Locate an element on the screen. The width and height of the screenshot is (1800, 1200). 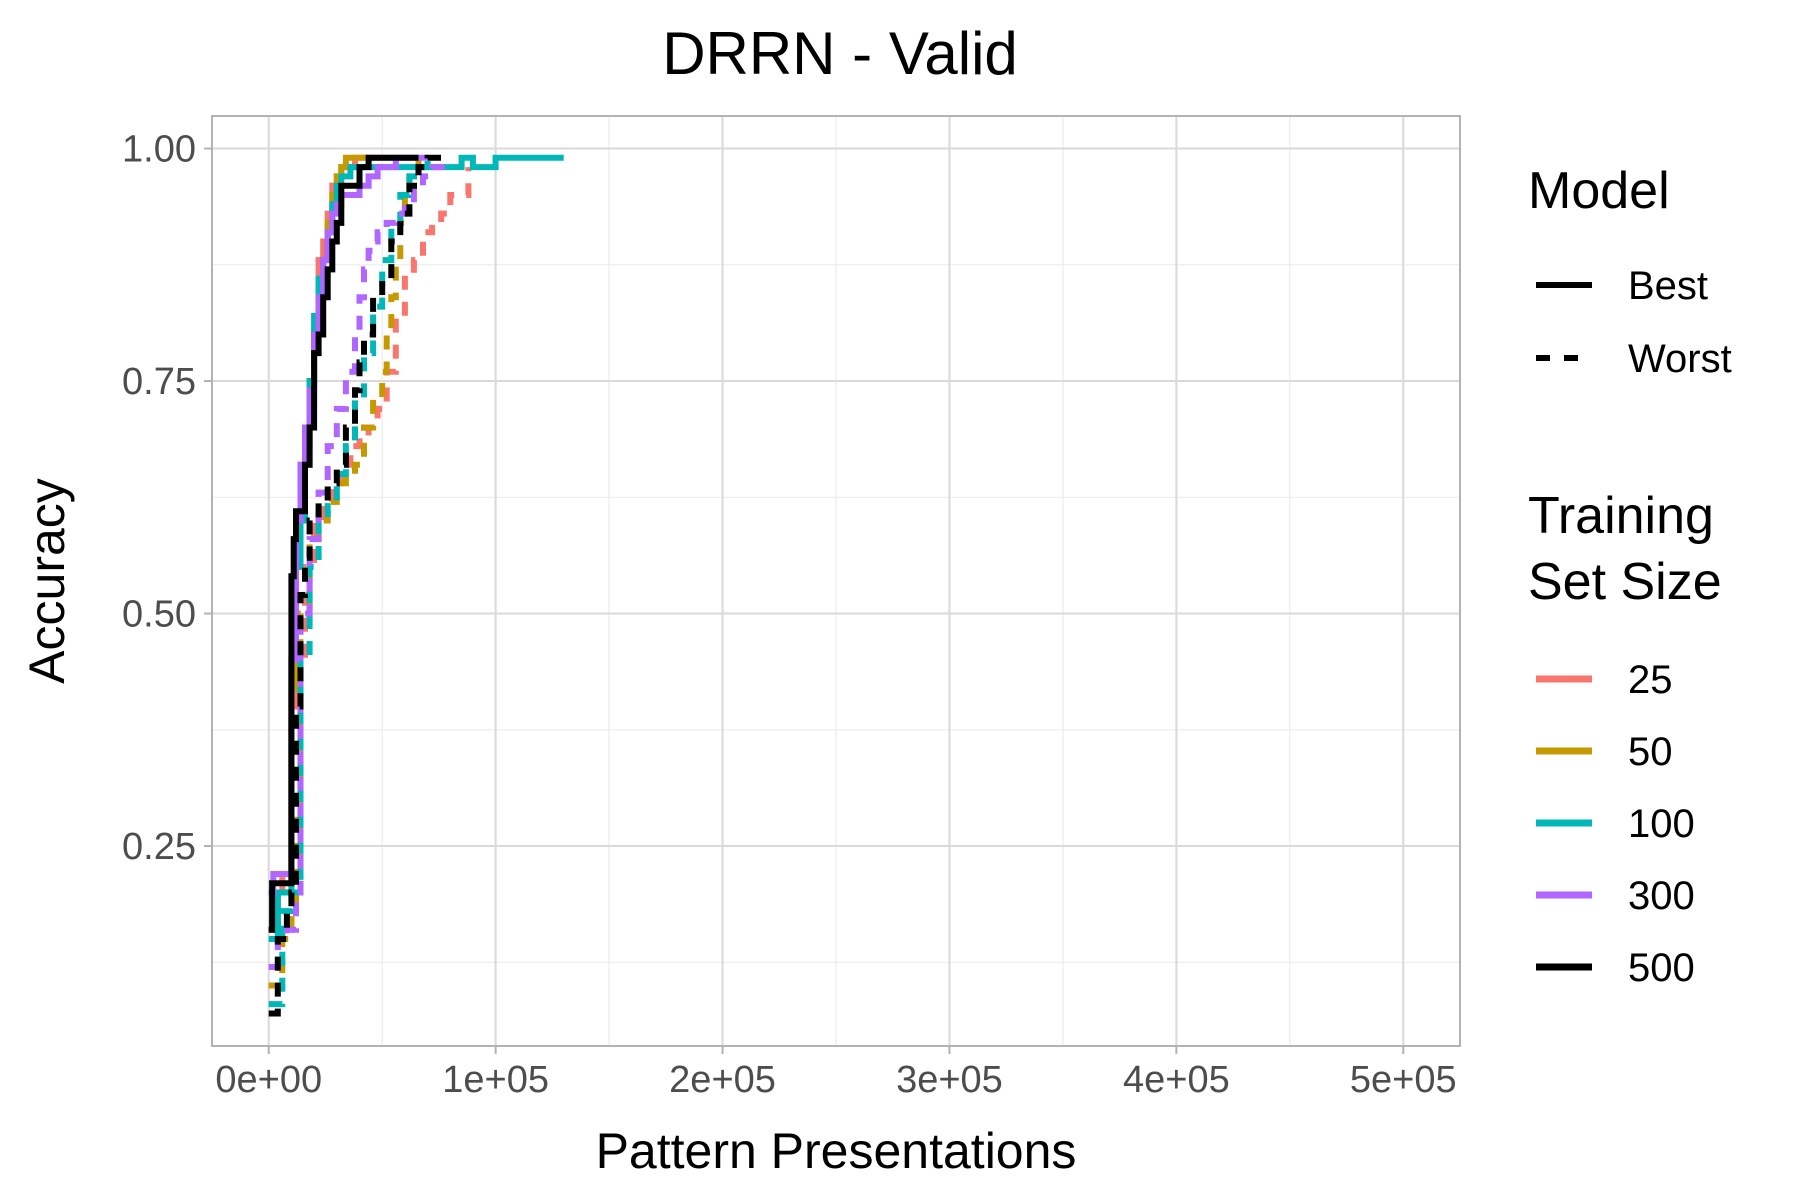
x-tick-label: 1e+05 is located at coordinates (495, 1080).